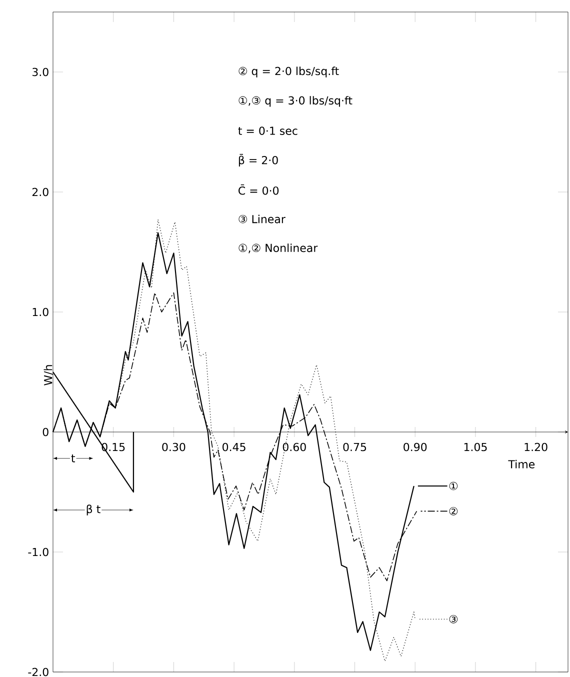 The image size is (570, 677). I want to click on annotation: t, so click(73, 458).